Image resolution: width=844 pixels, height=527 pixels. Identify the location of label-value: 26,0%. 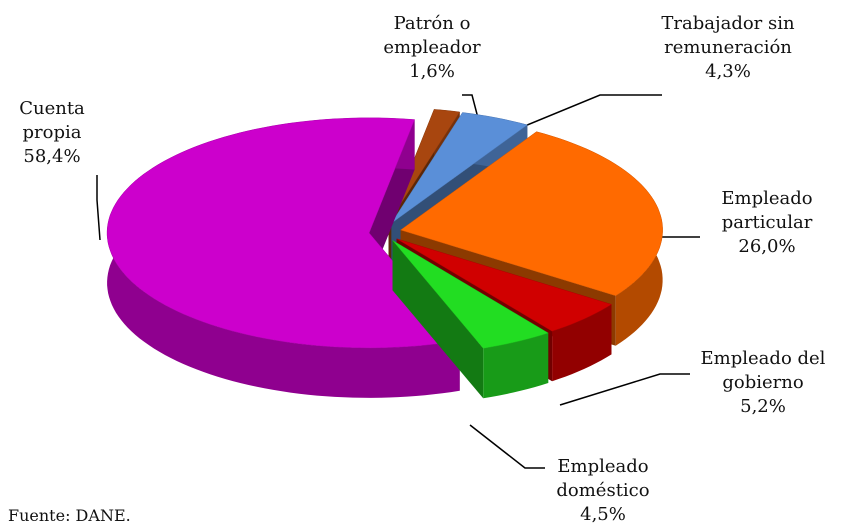
(767, 246).